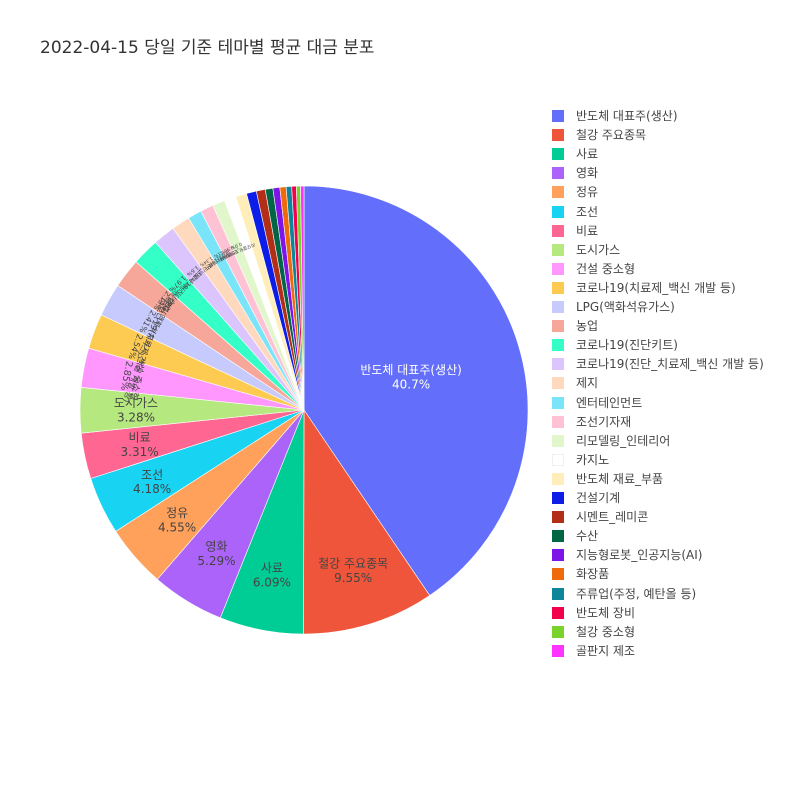  I want to click on slice-label-name: 비료, so click(140, 438).